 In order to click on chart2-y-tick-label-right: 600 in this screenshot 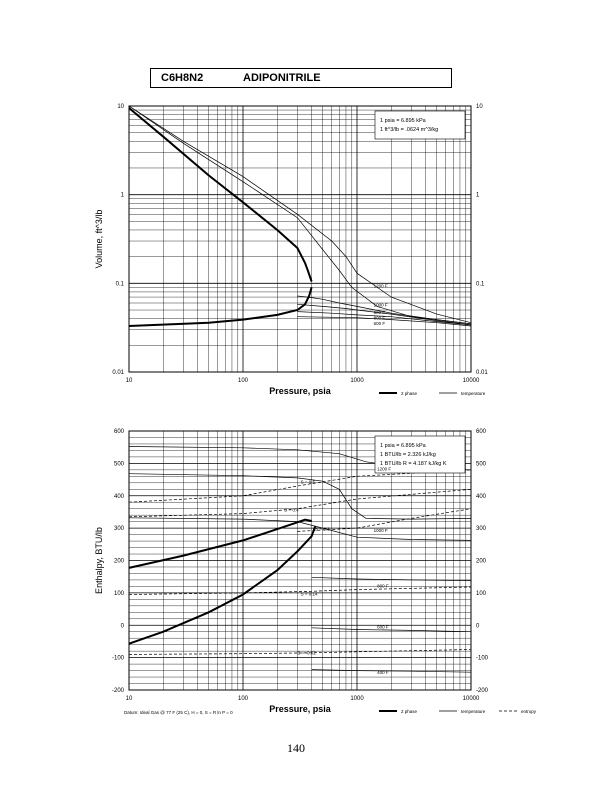, I will do `click(481, 432)`.